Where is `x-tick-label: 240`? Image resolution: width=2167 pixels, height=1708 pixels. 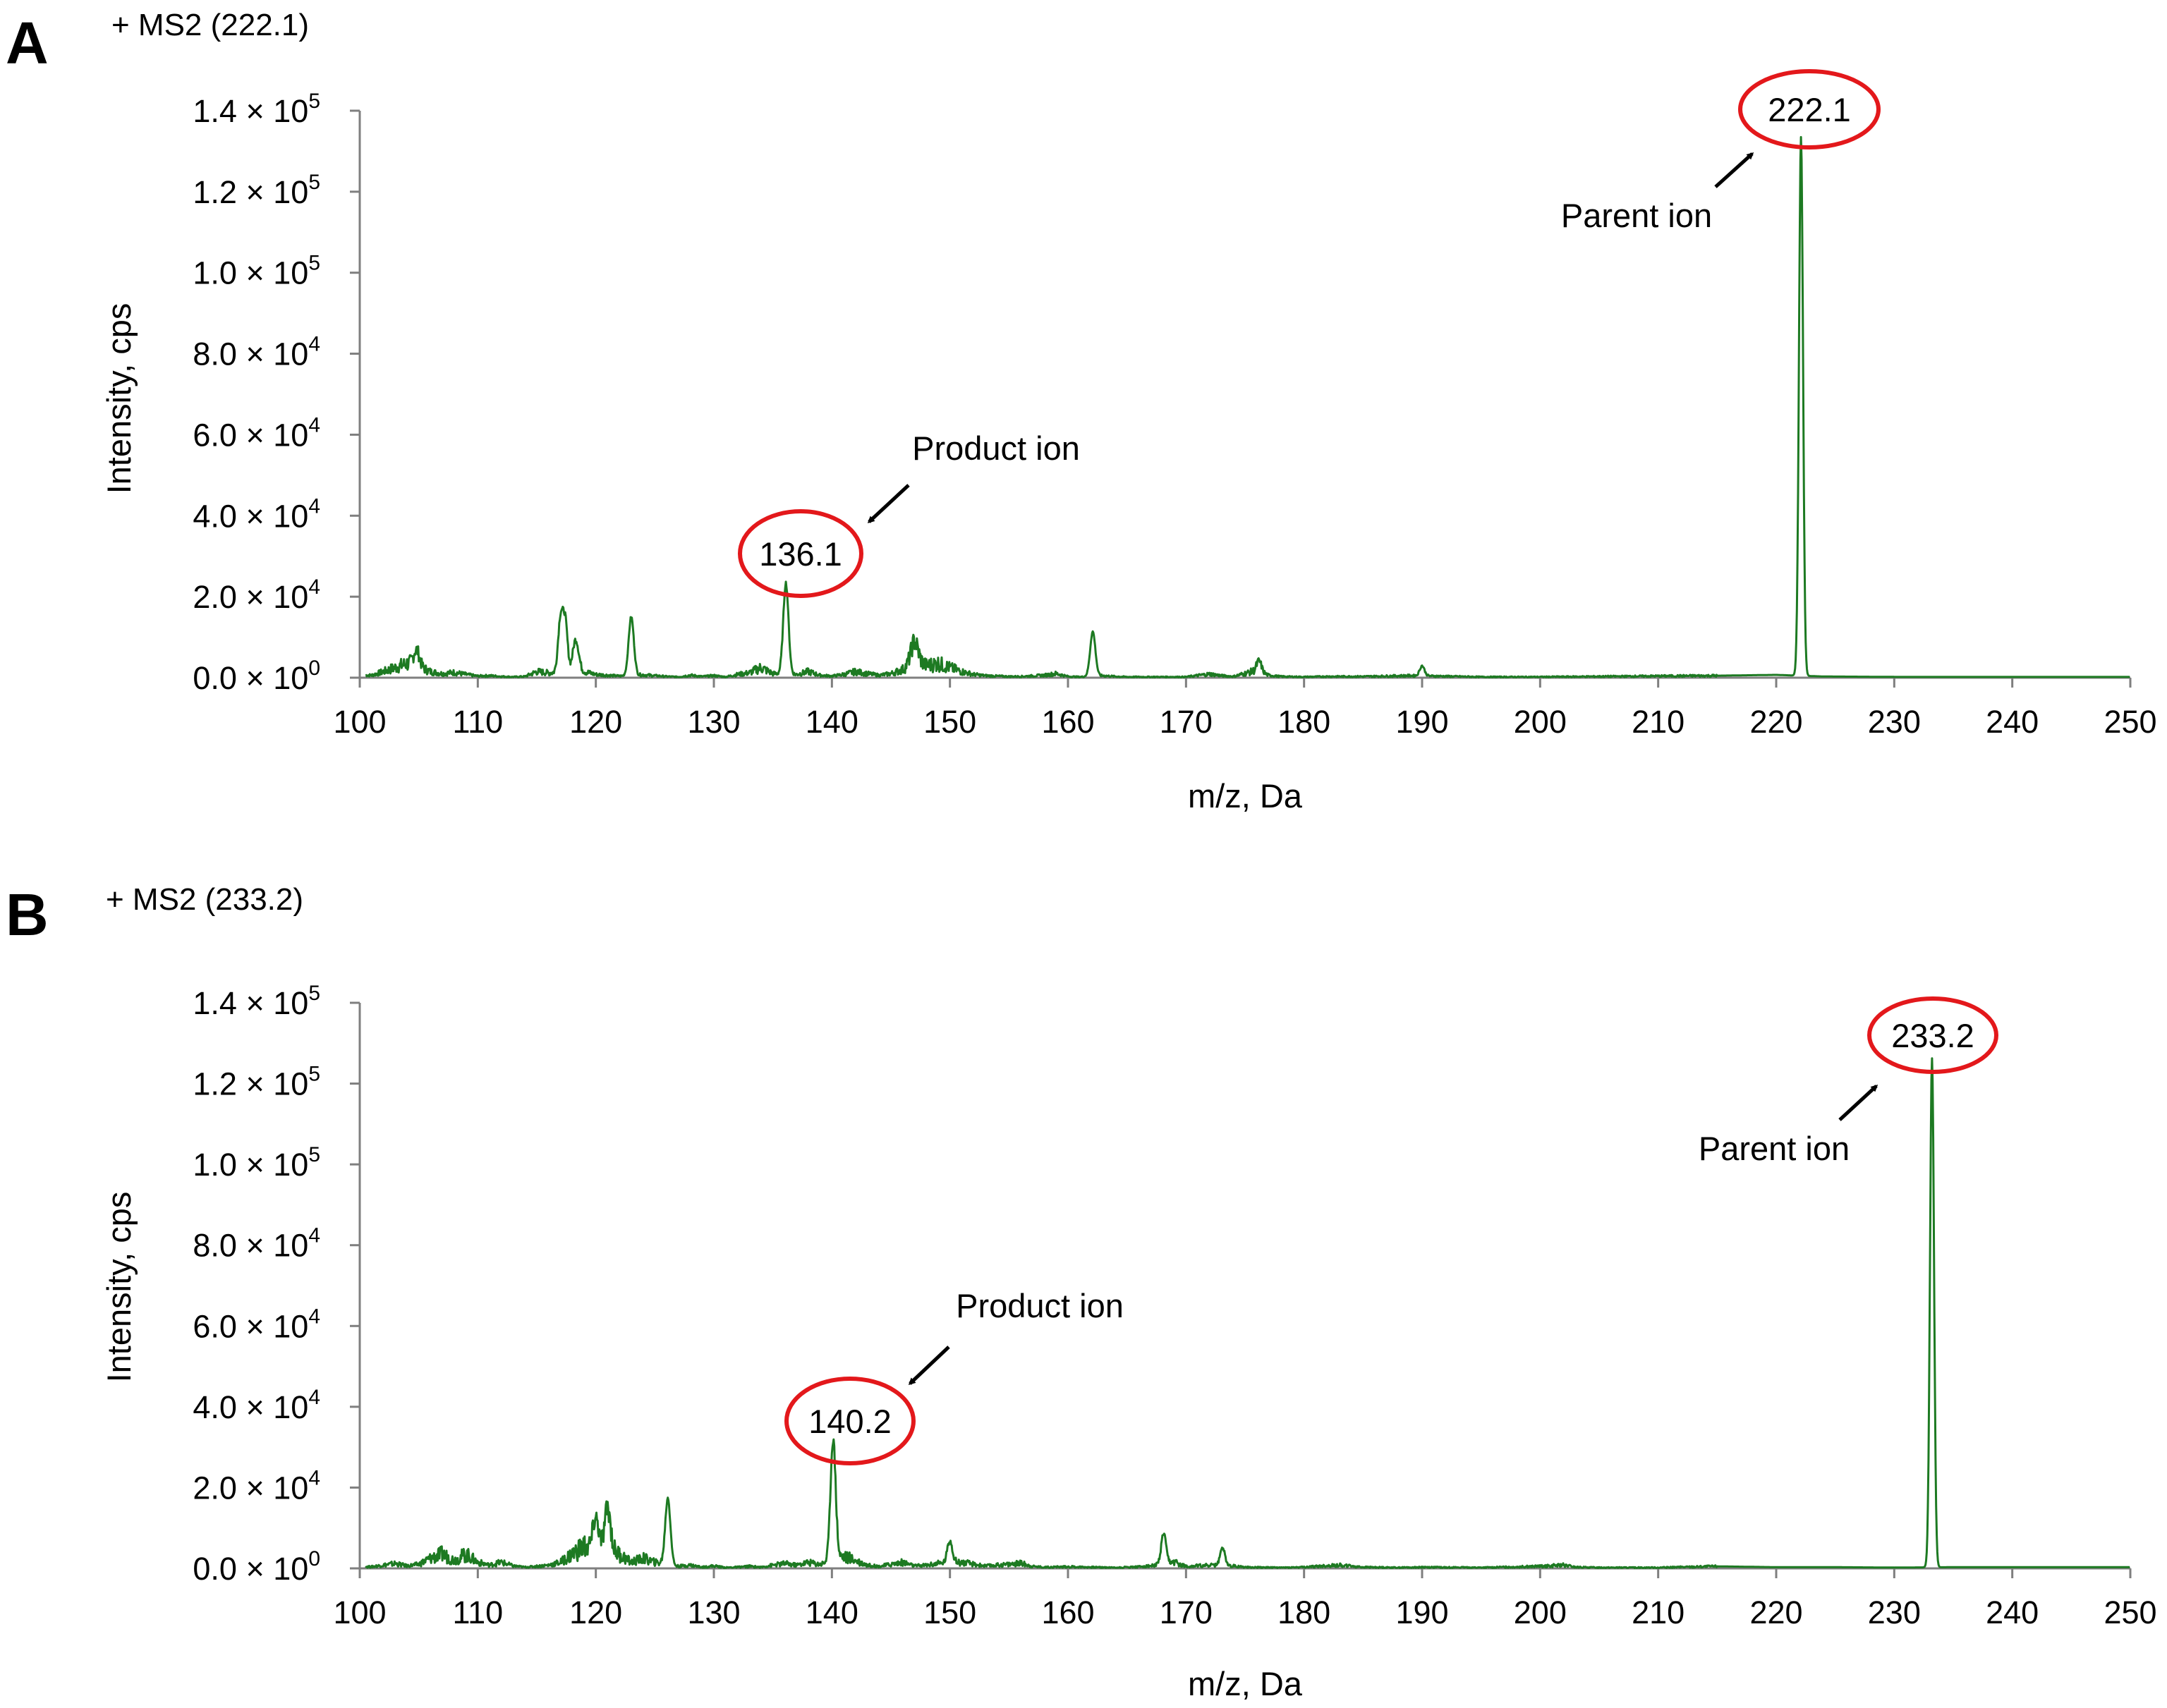 x-tick-label: 240 is located at coordinates (2013, 722).